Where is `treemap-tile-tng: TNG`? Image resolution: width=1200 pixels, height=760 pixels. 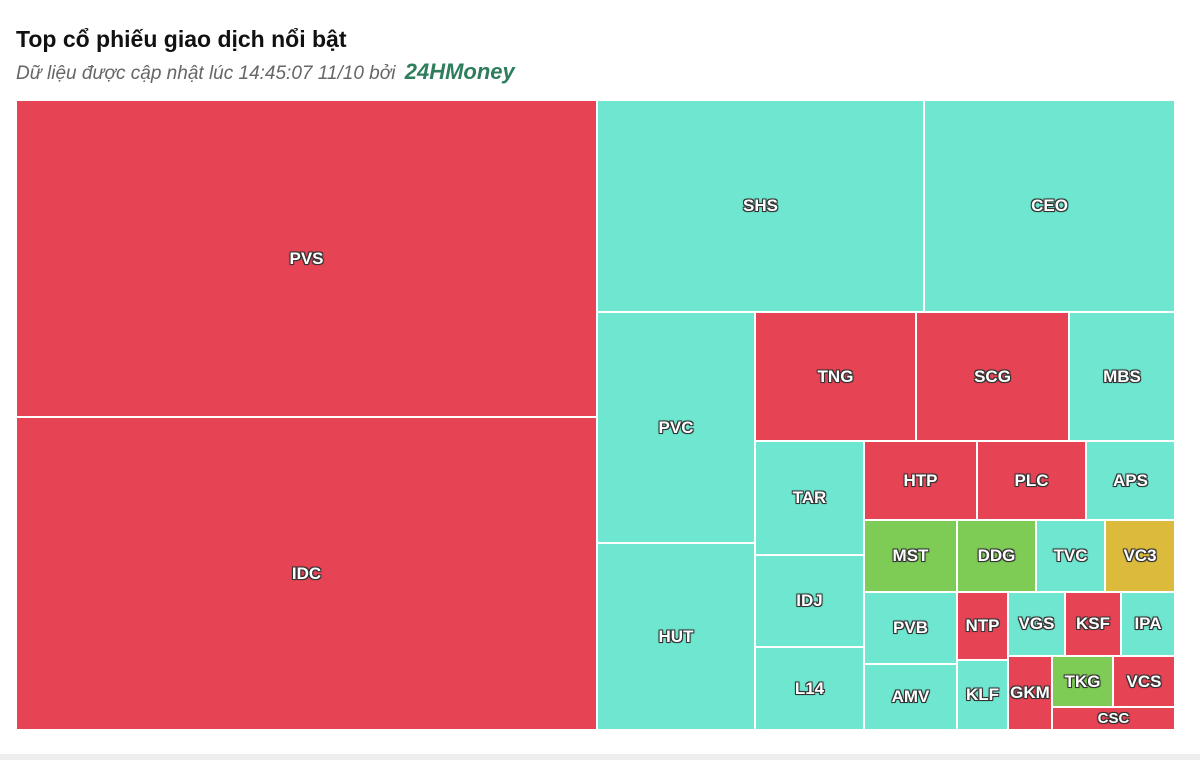
treemap-tile-tng: TNG is located at coordinates (835, 376).